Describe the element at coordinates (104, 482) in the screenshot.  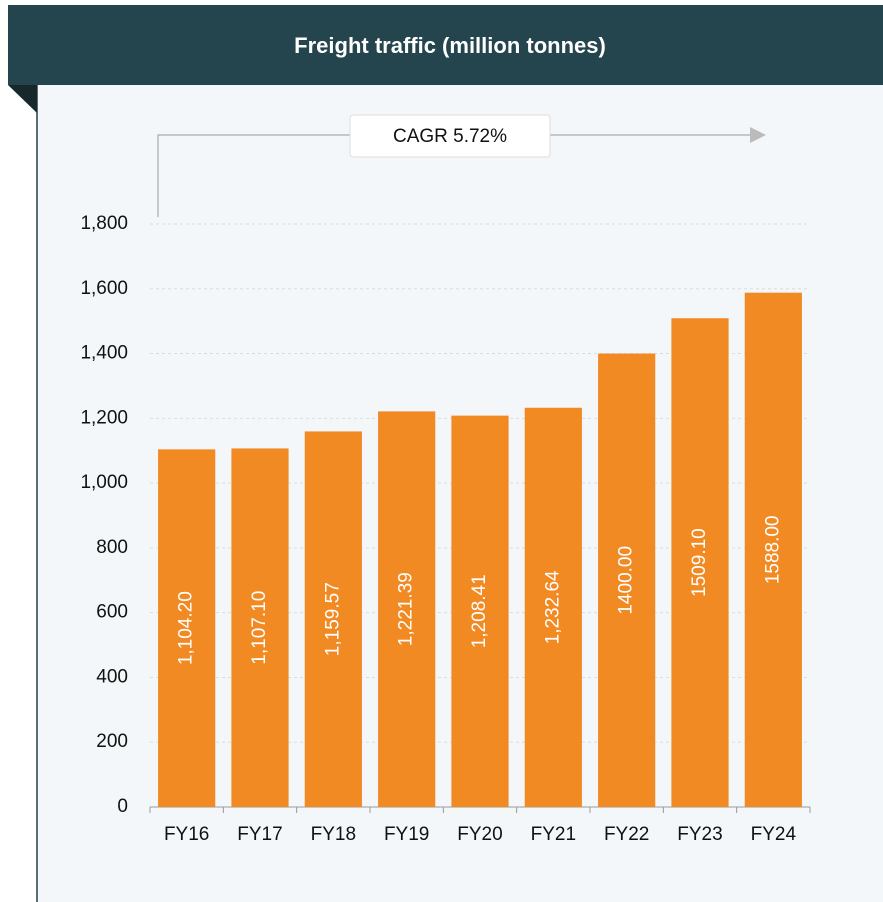
I see `y-tick-label: 1,000` at that location.